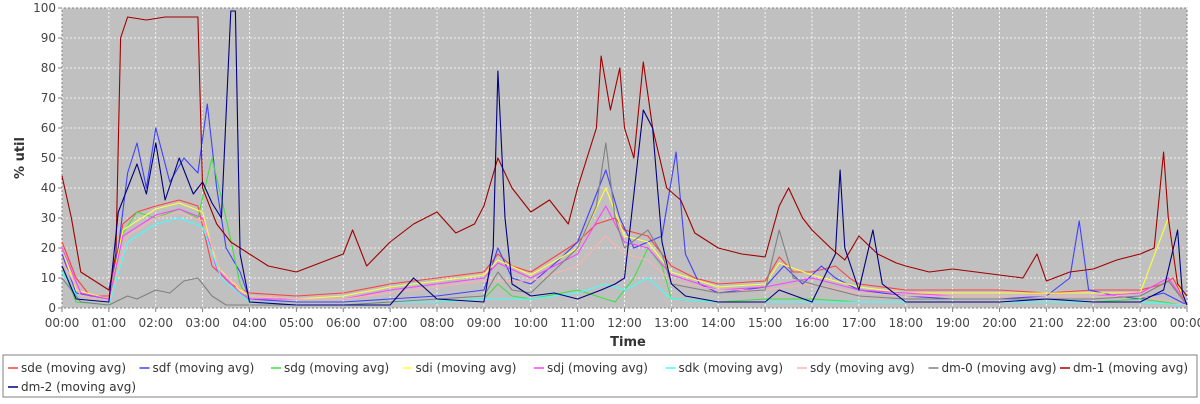 The width and height of the screenshot is (1200, 404). Describe the element at coordinates (48, 128) in the screenshot. I see `y-tick-label: 60` at that location.